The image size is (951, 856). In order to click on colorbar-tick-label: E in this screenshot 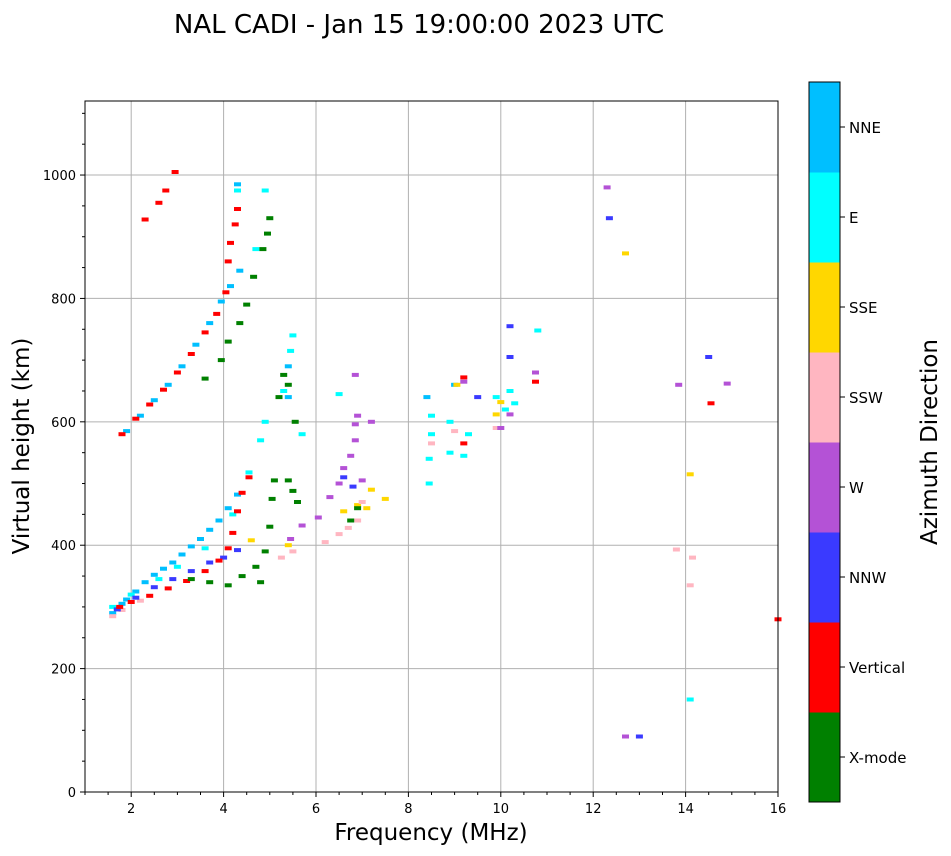, I will do `click(853, 218)`.